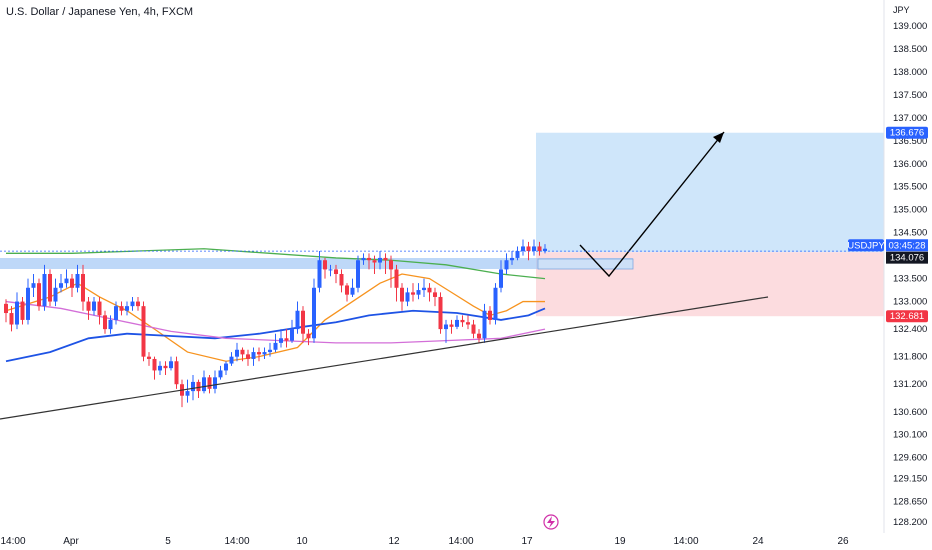 This screenshot has height=550, width=932. I want to click on x-tick-label: 5, so click(168, 541).